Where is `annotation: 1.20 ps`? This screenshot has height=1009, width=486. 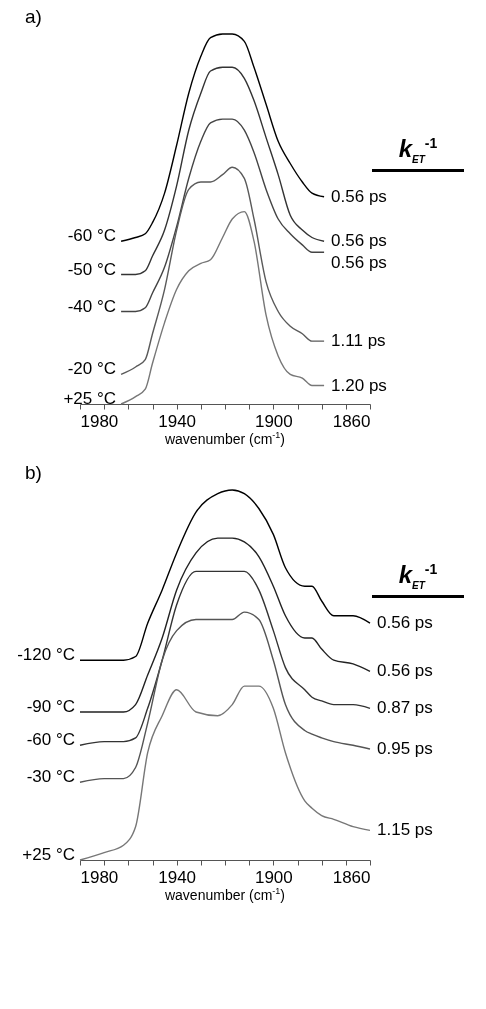
annotation: 1.20 ps is located at coordinates (359, 385).